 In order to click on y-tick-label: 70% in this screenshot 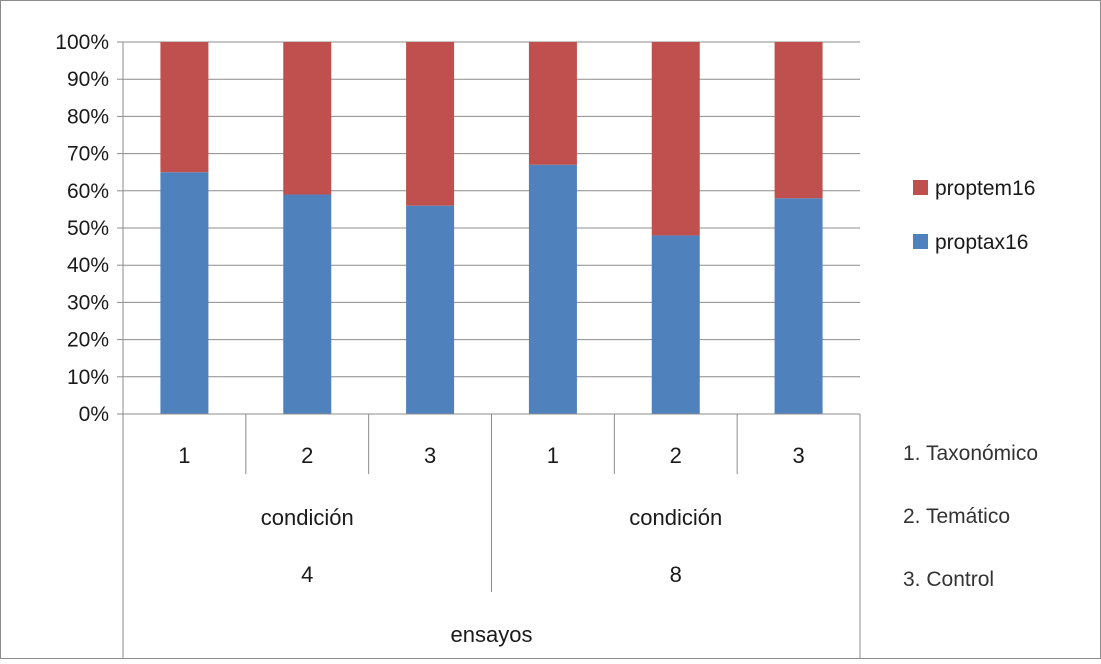, I will do `click(88, 154)`.